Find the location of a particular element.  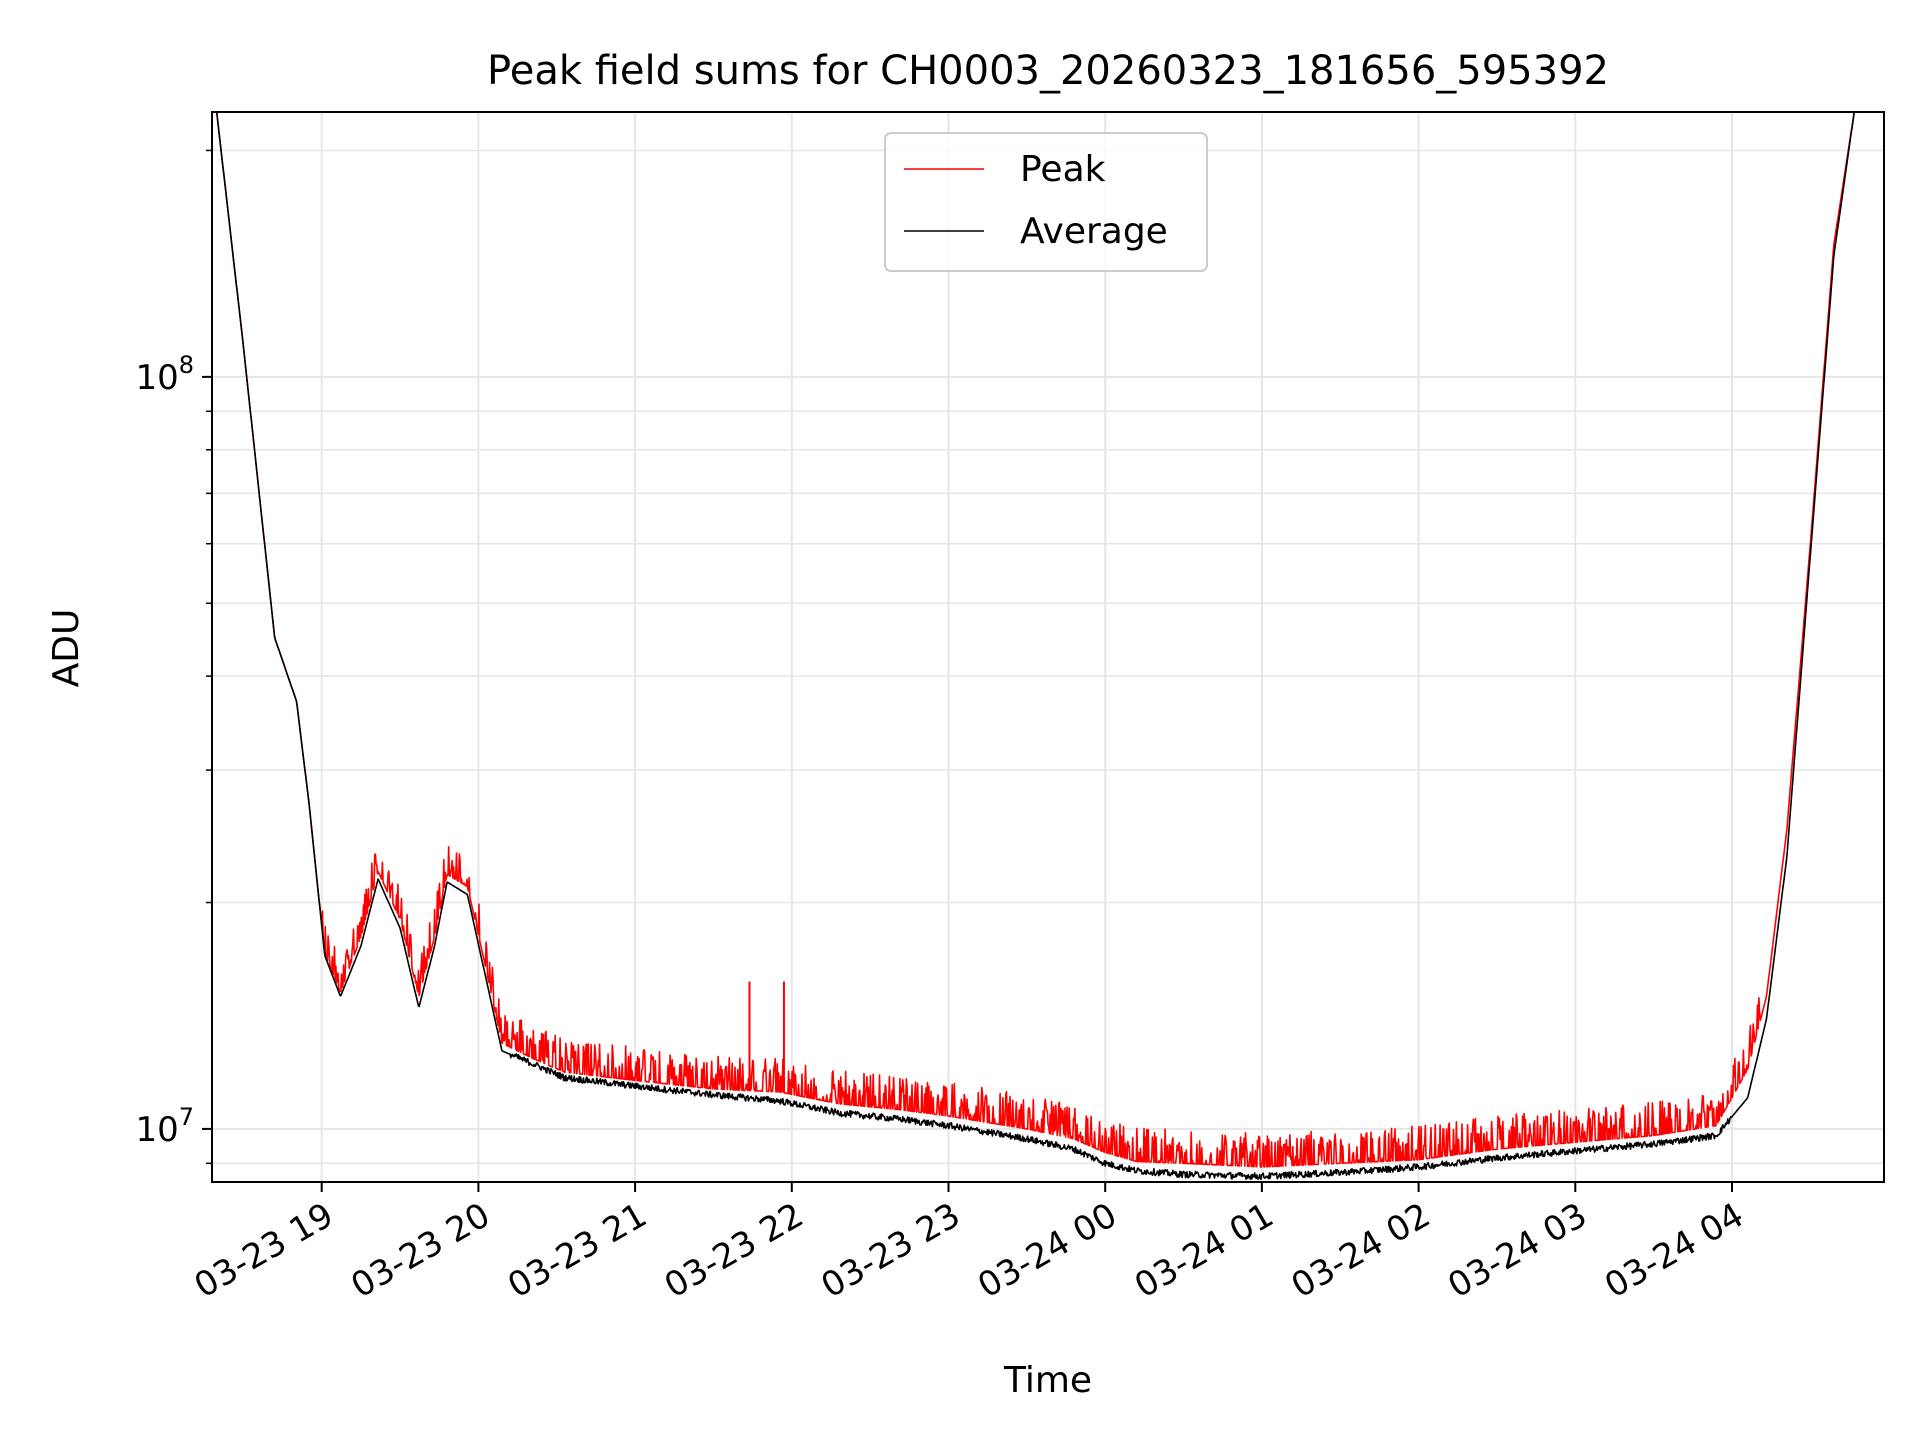

x-tick-label: 03-24 04 is located at coordinates (1674, 1250).